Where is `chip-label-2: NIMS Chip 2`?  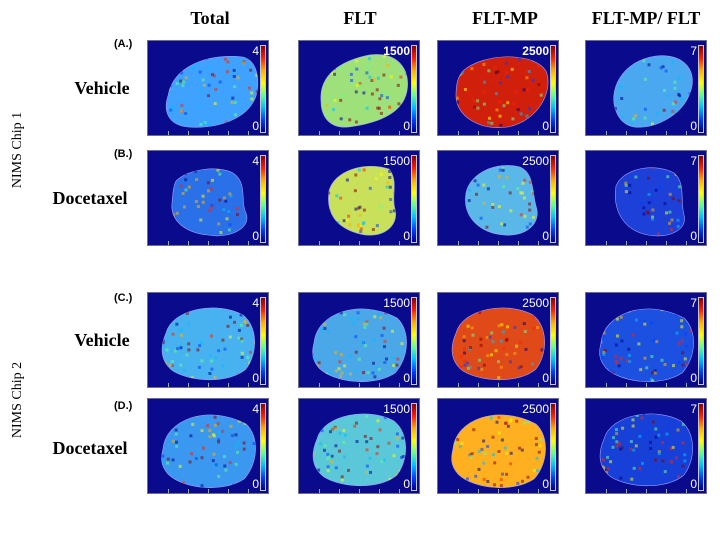 chip-label-2: NIMS Chip 2 is located at coordinates (17, 400).